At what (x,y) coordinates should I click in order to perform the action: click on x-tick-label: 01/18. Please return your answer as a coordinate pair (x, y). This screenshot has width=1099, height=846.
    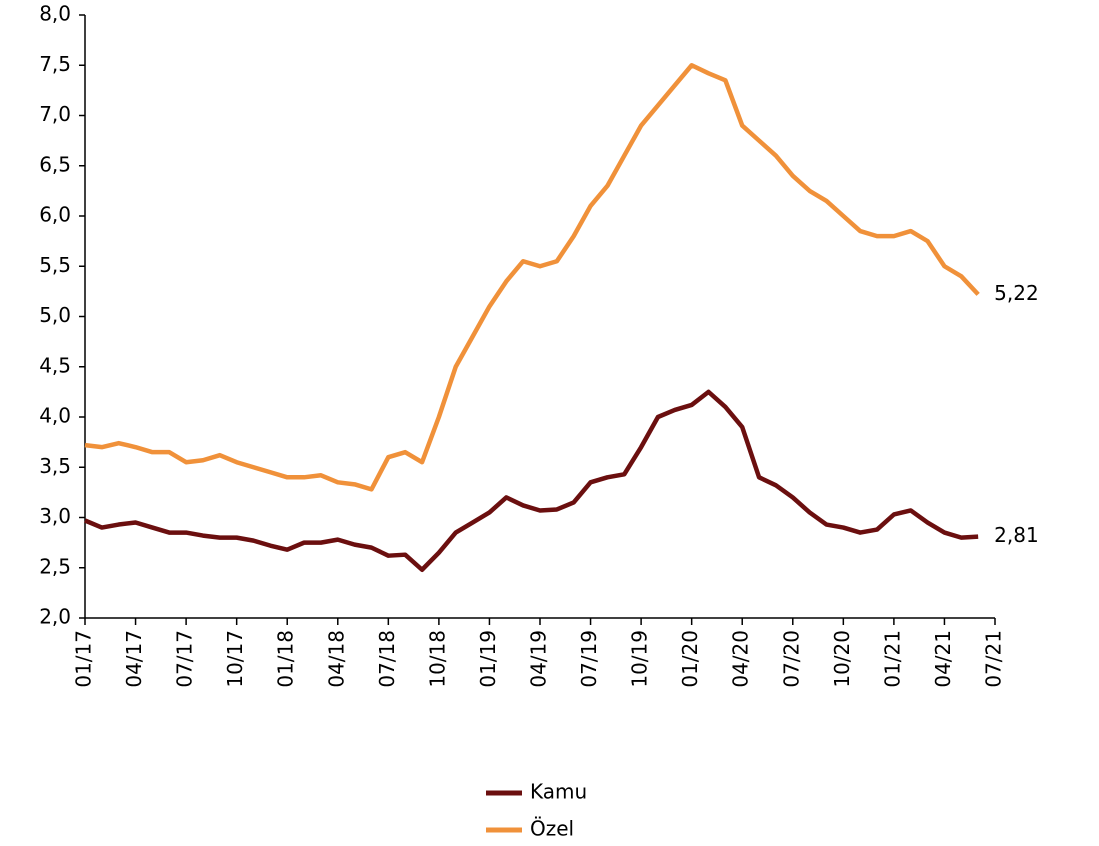
    Looking at the image, I should click on (286, 659).